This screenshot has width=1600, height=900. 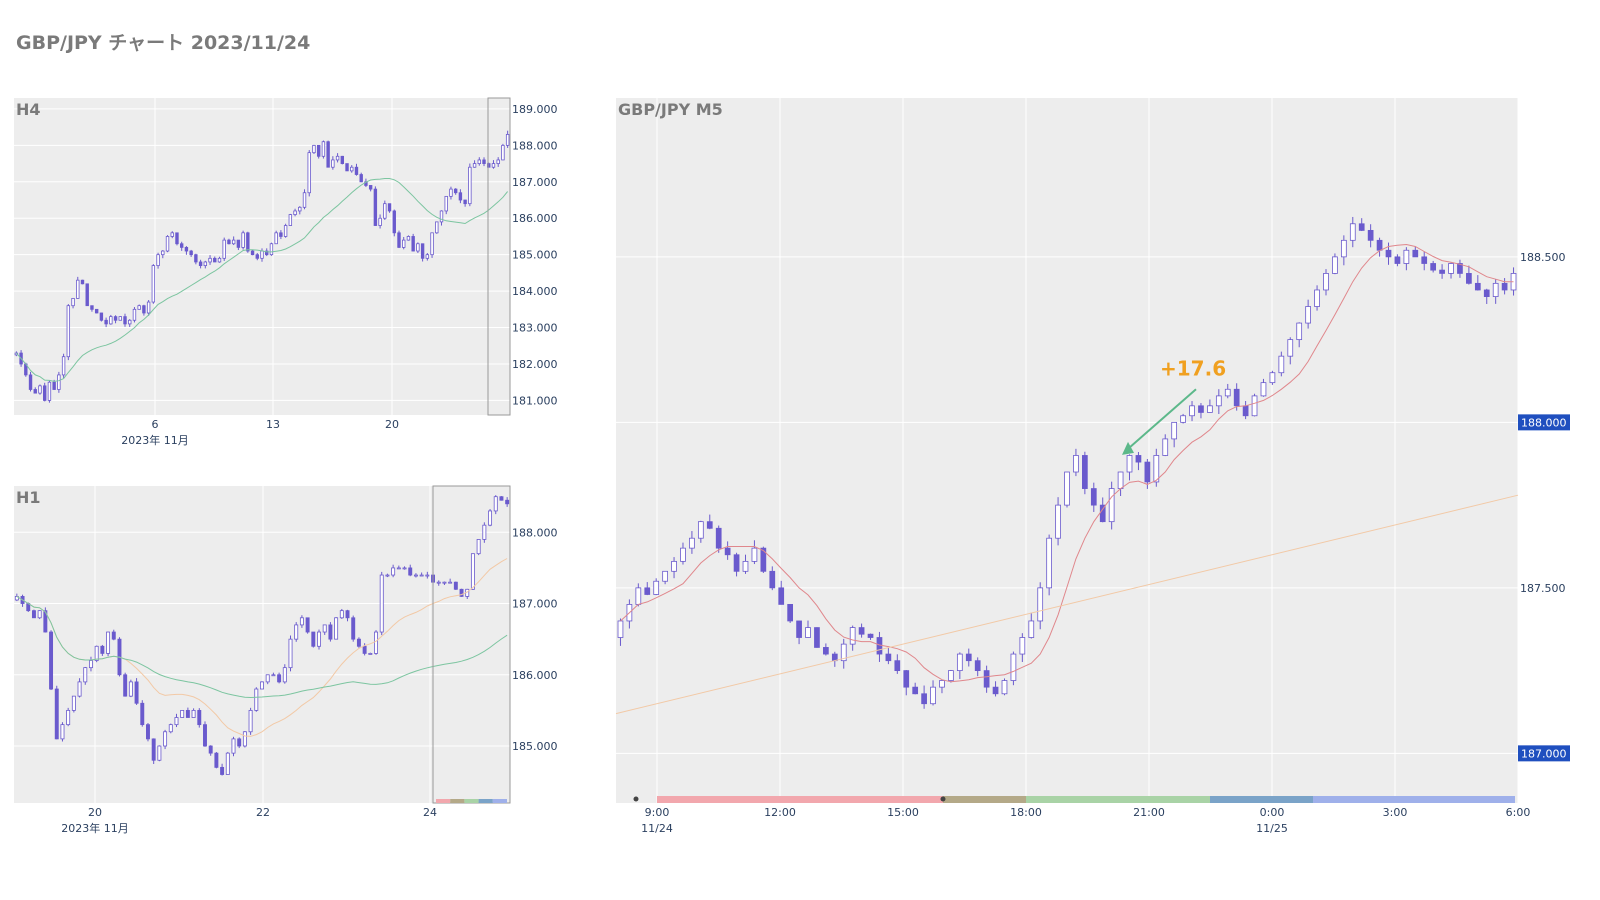 I want to click on h4-y-tick-label: 186.000, so click(x=535, y=218).